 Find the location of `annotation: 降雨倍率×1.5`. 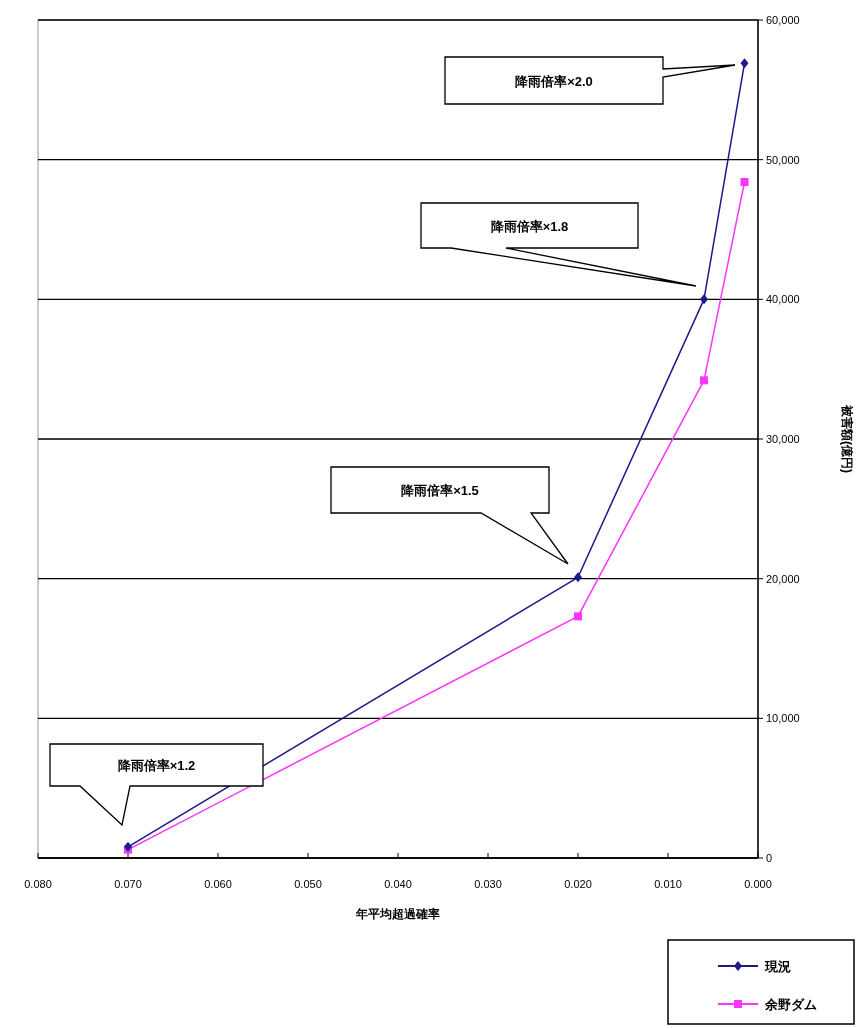

annotation: 降雨倍率×1.5 is located at coordinates (440, 490).